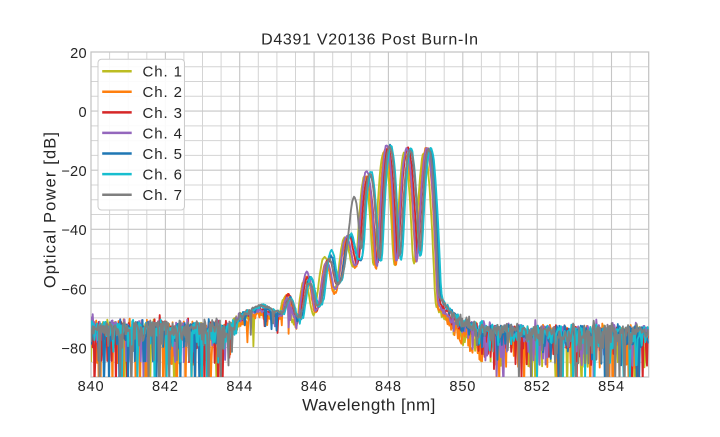  Describe the element at coordinates (163, 113) in the screenshot. I see `svg-text: Ch. 3` at that location.